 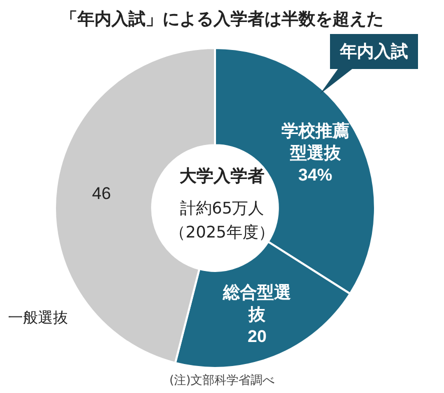 What do you see at coordinates (257, 336) in the screenshot?
I see `data-label: 20` at bounding box center [257, 336].